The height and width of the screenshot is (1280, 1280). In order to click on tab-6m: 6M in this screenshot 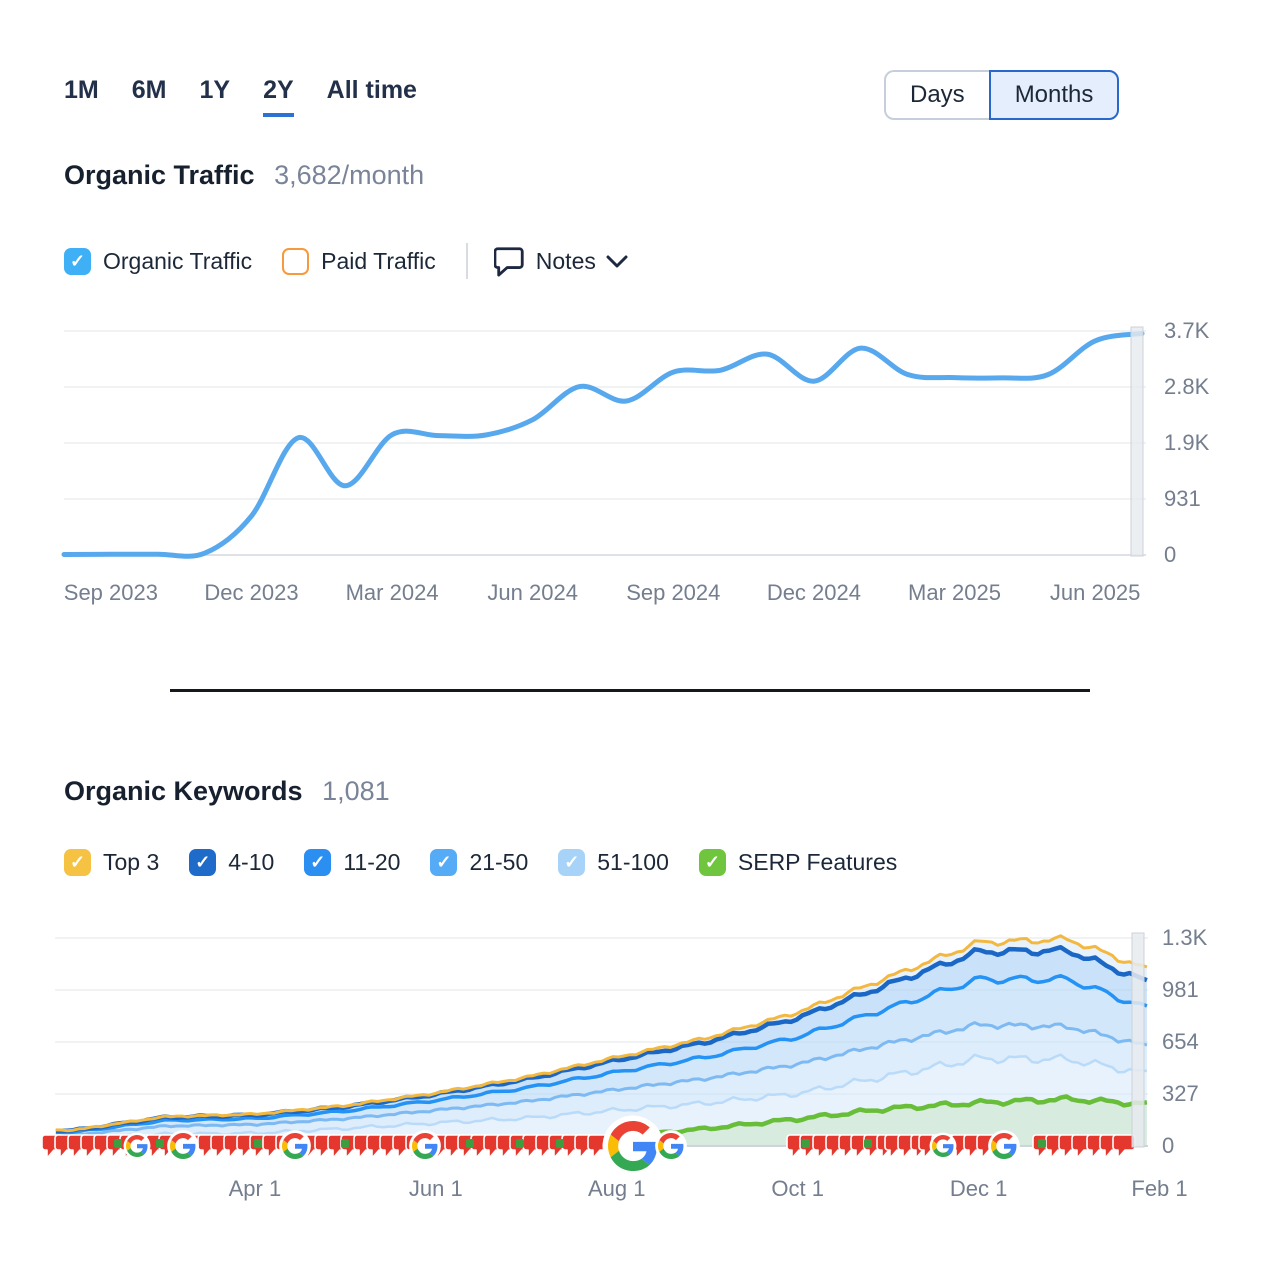, I will do `click(149, 90)`.